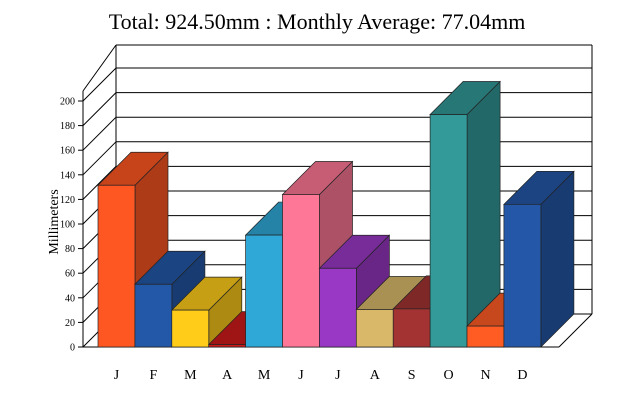  I want to click on y-tick-label-20: 20, so click(70, 323).